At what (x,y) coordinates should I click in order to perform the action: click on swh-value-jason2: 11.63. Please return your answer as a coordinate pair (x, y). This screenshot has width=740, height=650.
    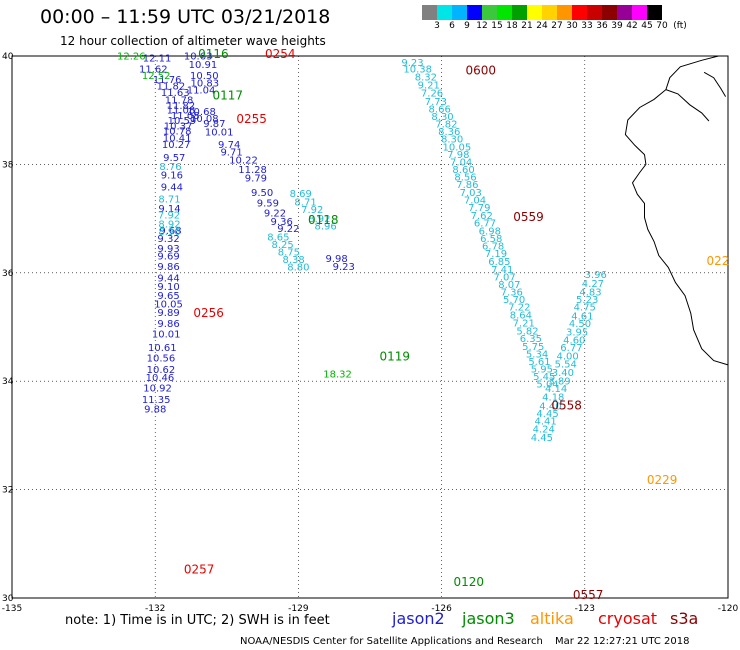
    Looking at the image, I should click on (175, 93).